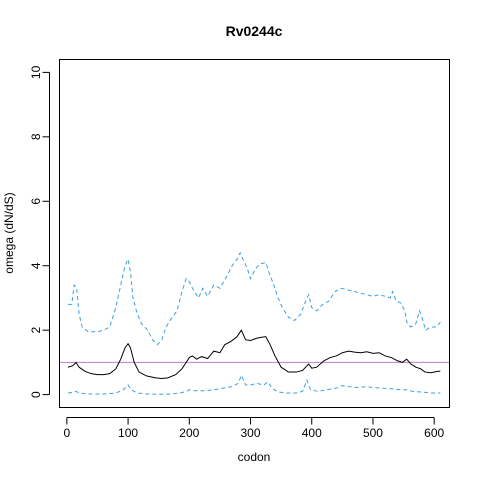 The image size is (480, 480). I want to click on x-tick-label: 500, so click(373, 433).